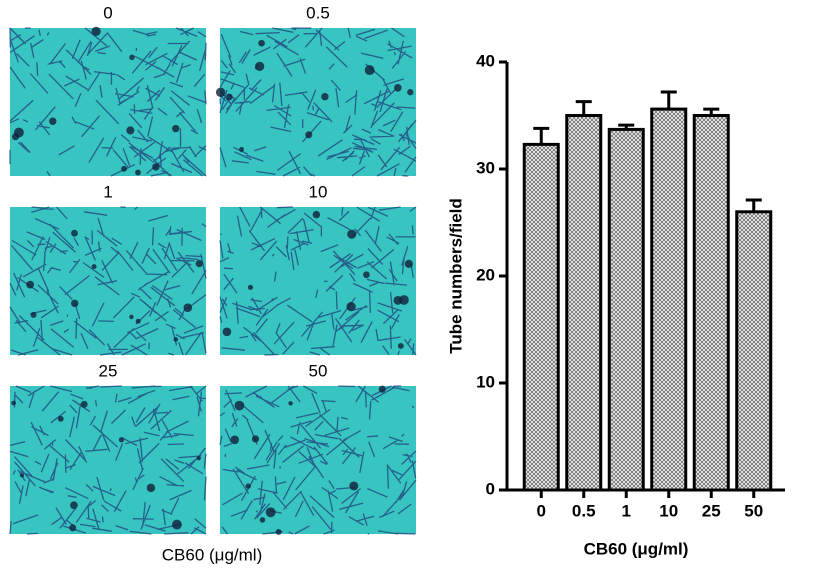 The height and width of the screenshot is (582, 832). Describe the element at coordinates (541, 510) in the screenshot. I see `x-tick-label: 0` at that location.